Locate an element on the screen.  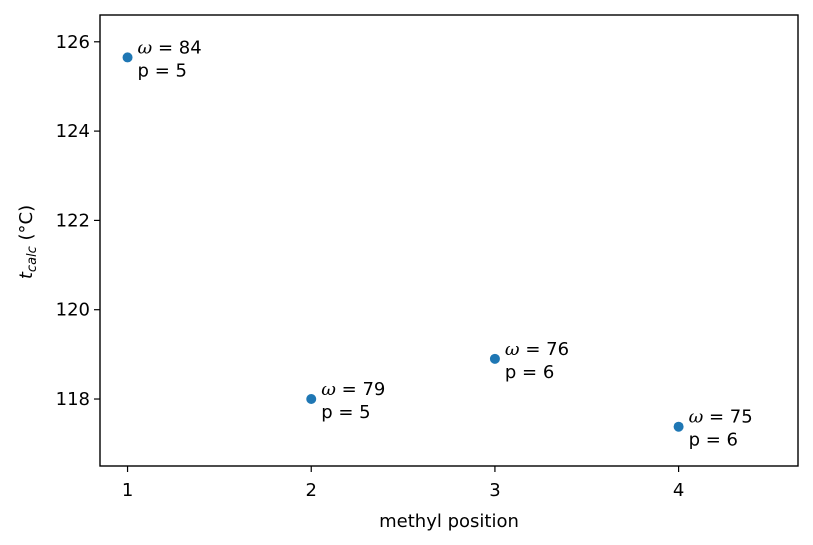
x-axis-label: methyl position is located at coordinates (449, 521).